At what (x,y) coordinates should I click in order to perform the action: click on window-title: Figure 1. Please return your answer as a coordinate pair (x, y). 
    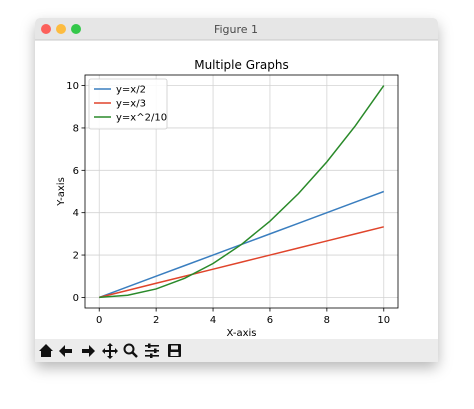
    Looking at the image, I should click on (236, 29).